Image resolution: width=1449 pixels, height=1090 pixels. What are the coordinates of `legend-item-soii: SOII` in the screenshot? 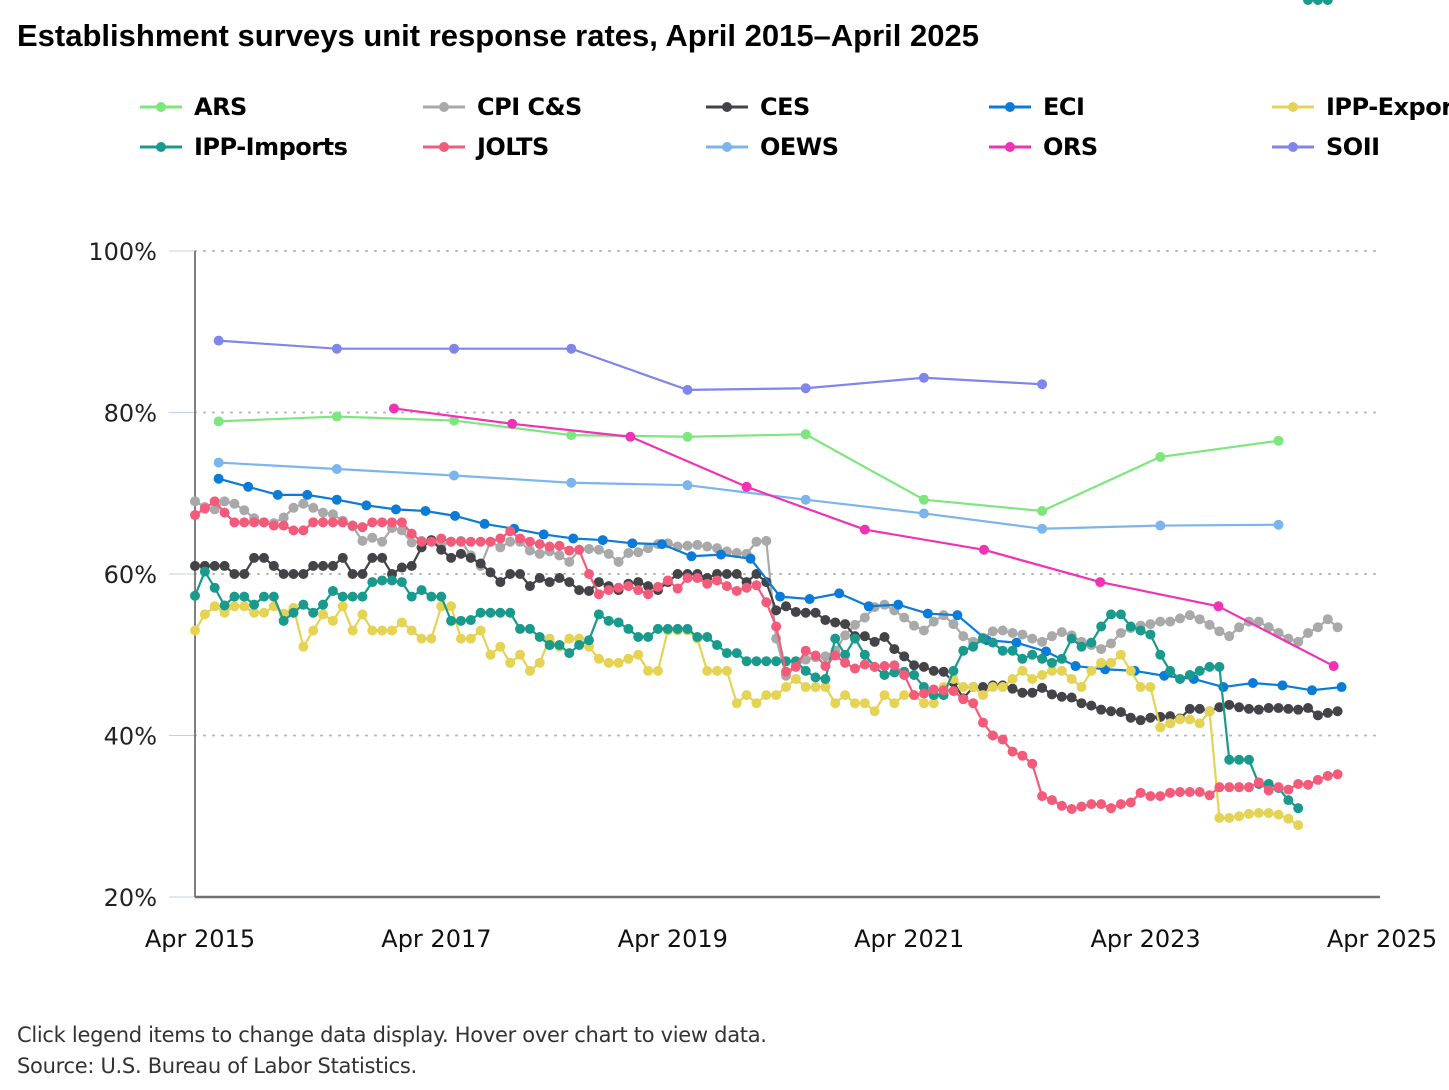 It's located at (1326, 147).